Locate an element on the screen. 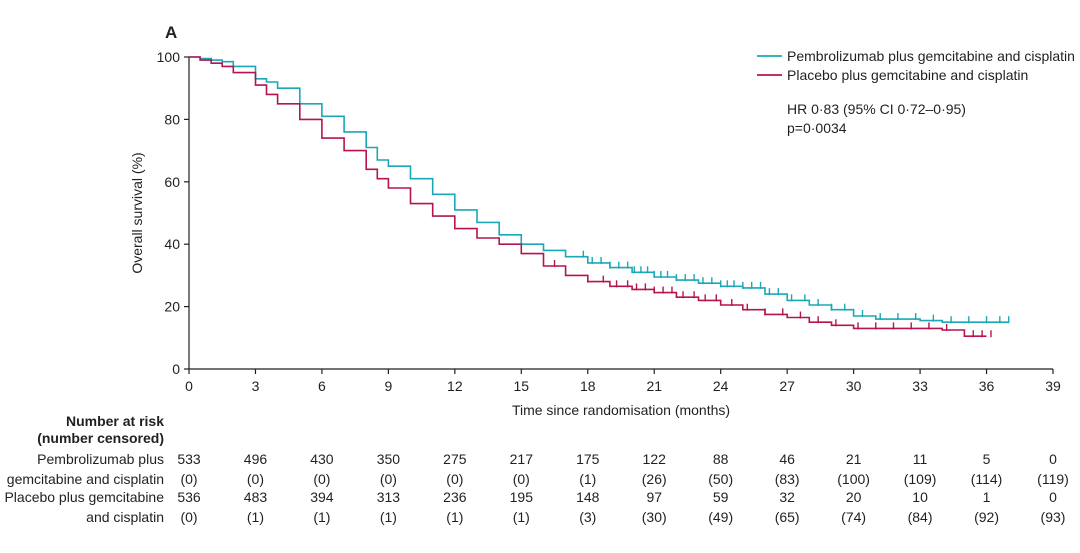 The height and width of the screenshot is (553, 1080). risk-table-title-line1: Number at risk is located at coordinates (115, 421).